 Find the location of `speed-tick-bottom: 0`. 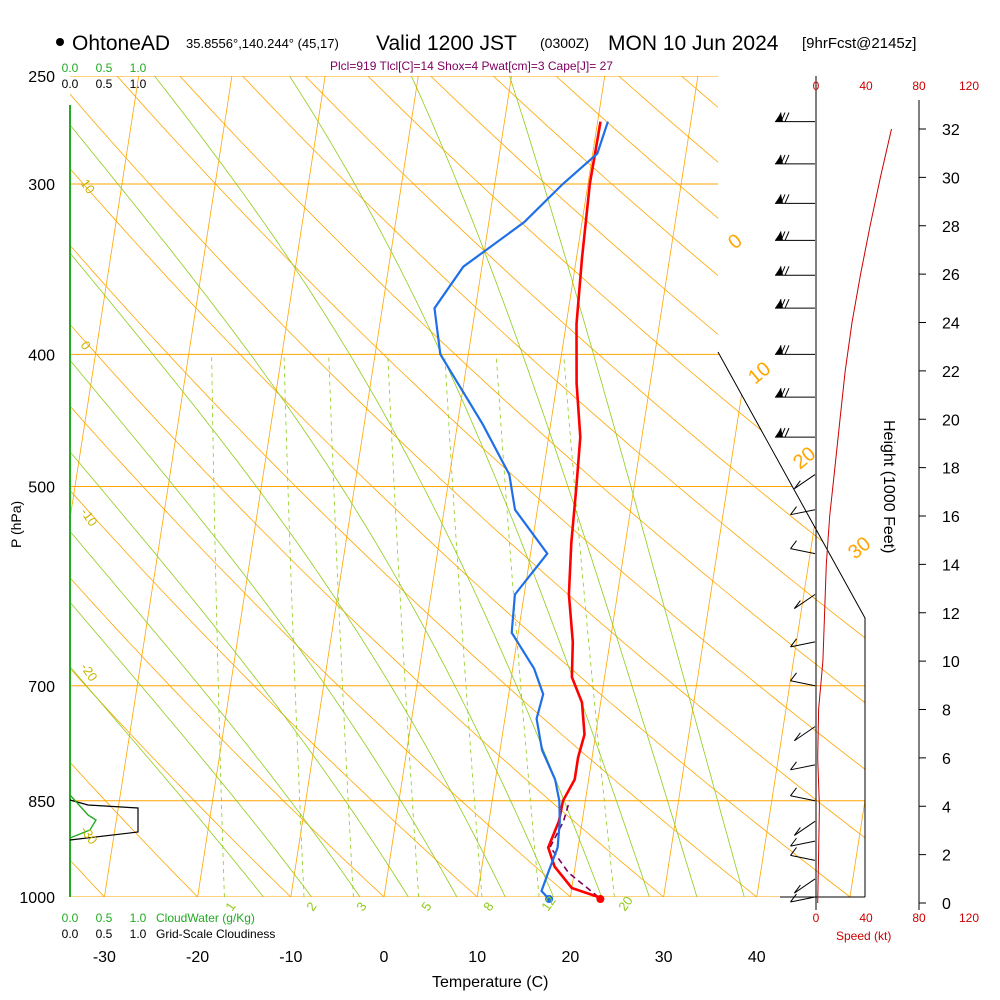

speed-tick-bottom: 0 is located at coordinates (816, 918).